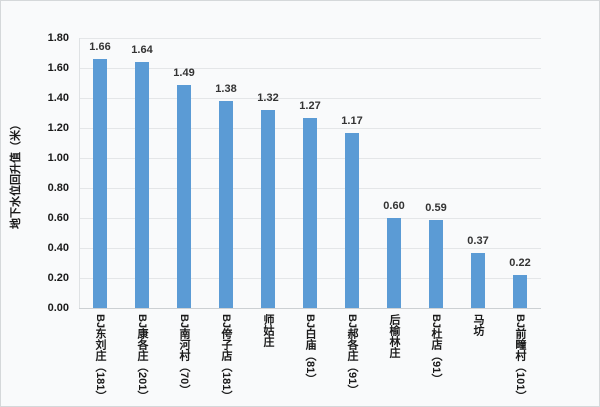 Image resolution: width=600 pixels, height=407 pixels. What do you see at coordinates (268, 98) in the screenshot?
I see `bar-value-label: 1.32` at bounding box center [268, 98].